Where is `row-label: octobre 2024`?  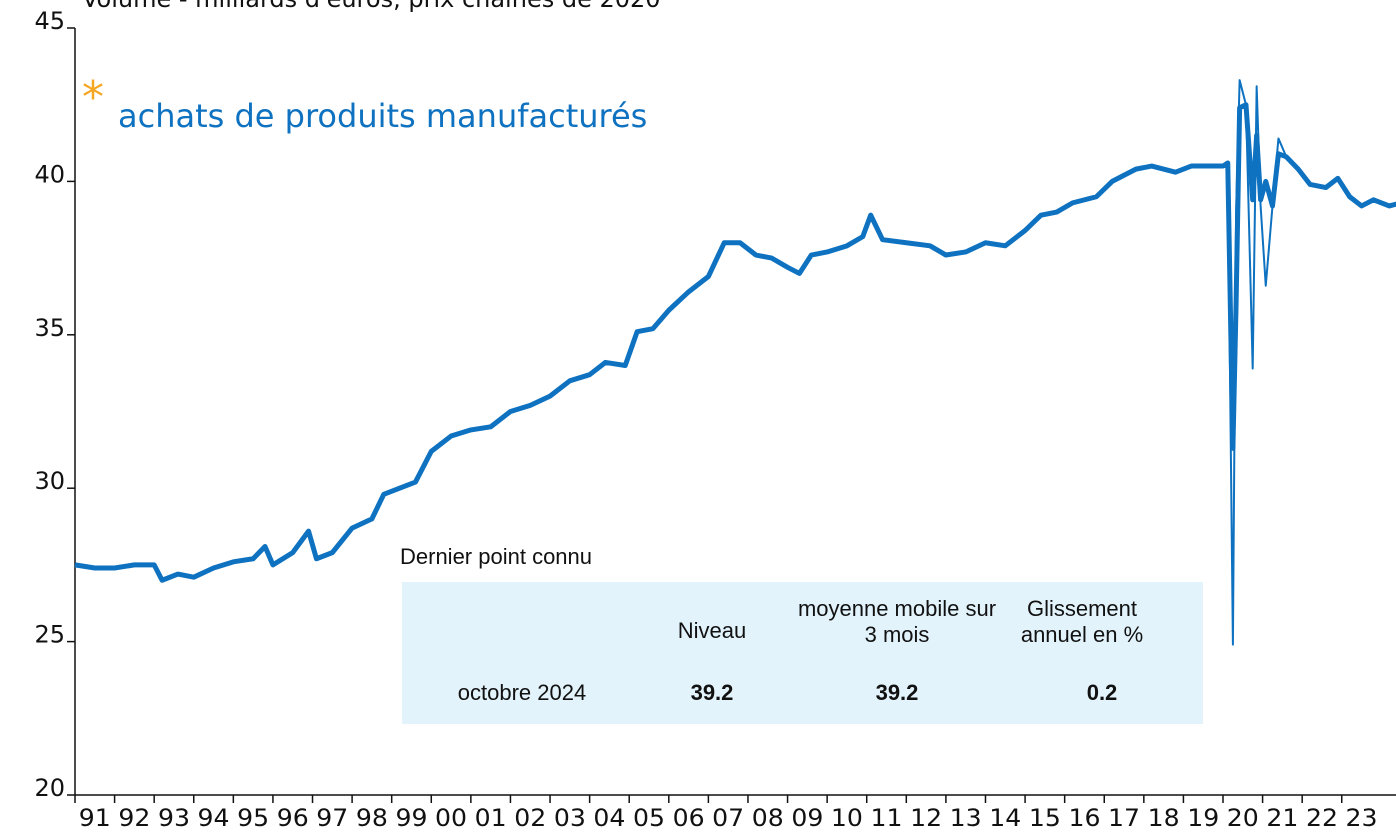 row-label: octobre 2024 is located at coordinates (522, 692).